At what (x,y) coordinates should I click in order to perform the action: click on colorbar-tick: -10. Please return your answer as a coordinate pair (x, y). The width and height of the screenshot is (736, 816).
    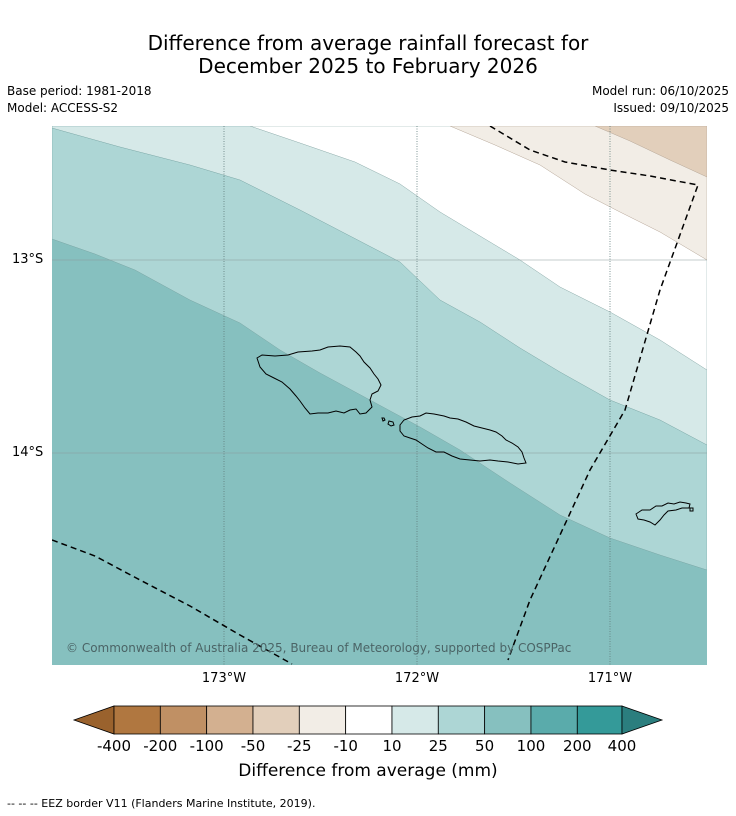
    Looking at the image, I should click on (345, 746).